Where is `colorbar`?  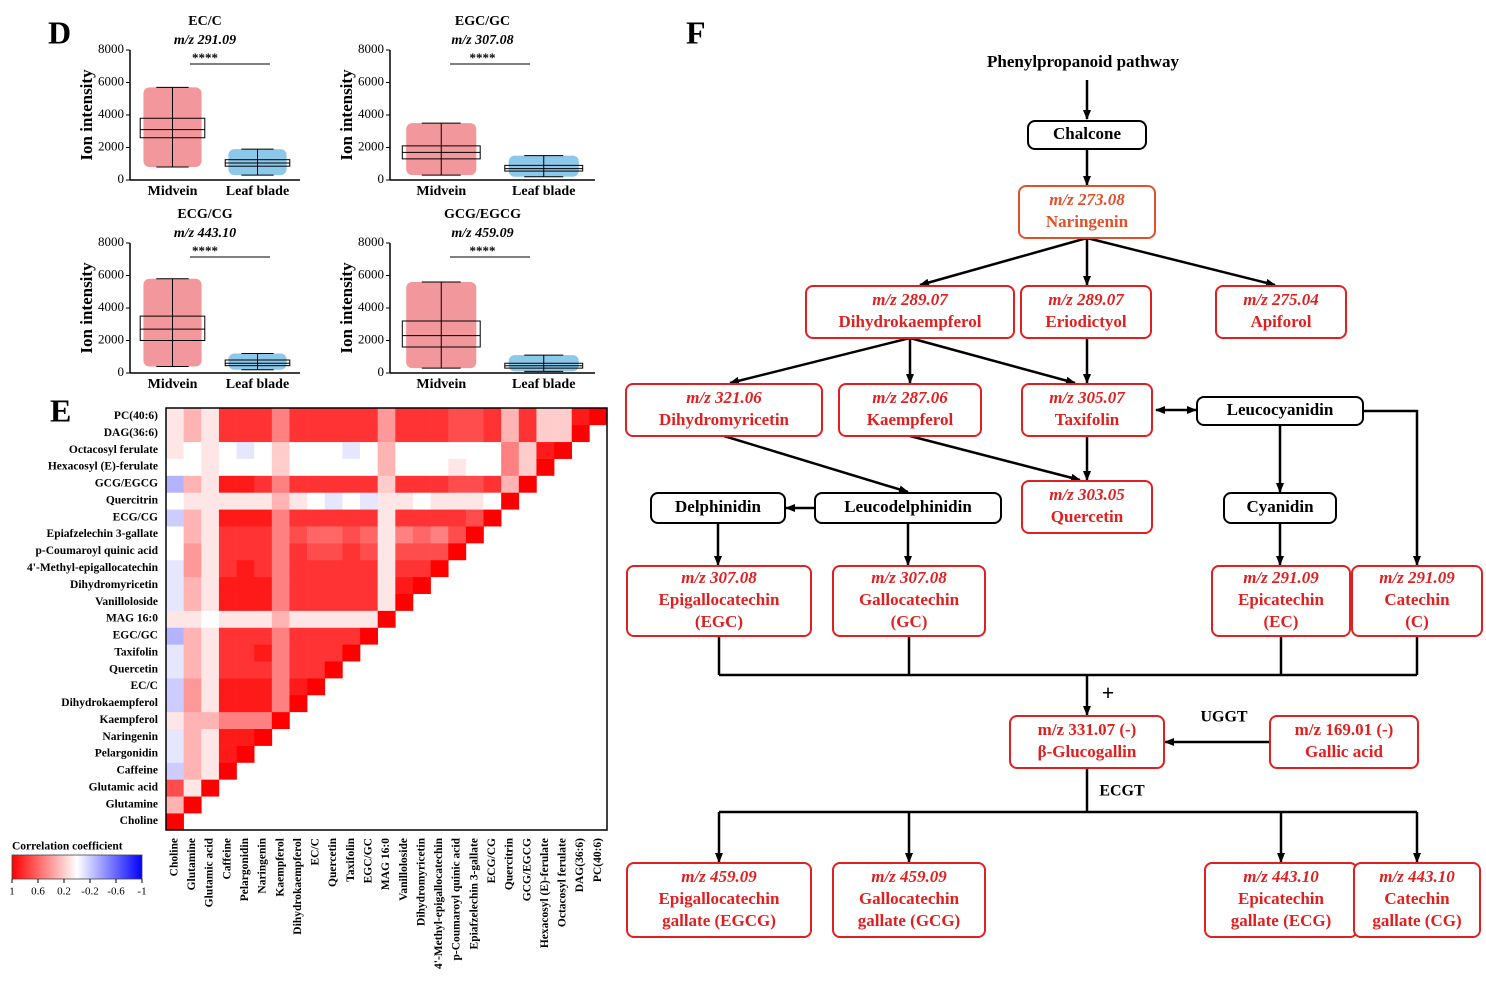 colorbar is located at coordinates (77, 867).